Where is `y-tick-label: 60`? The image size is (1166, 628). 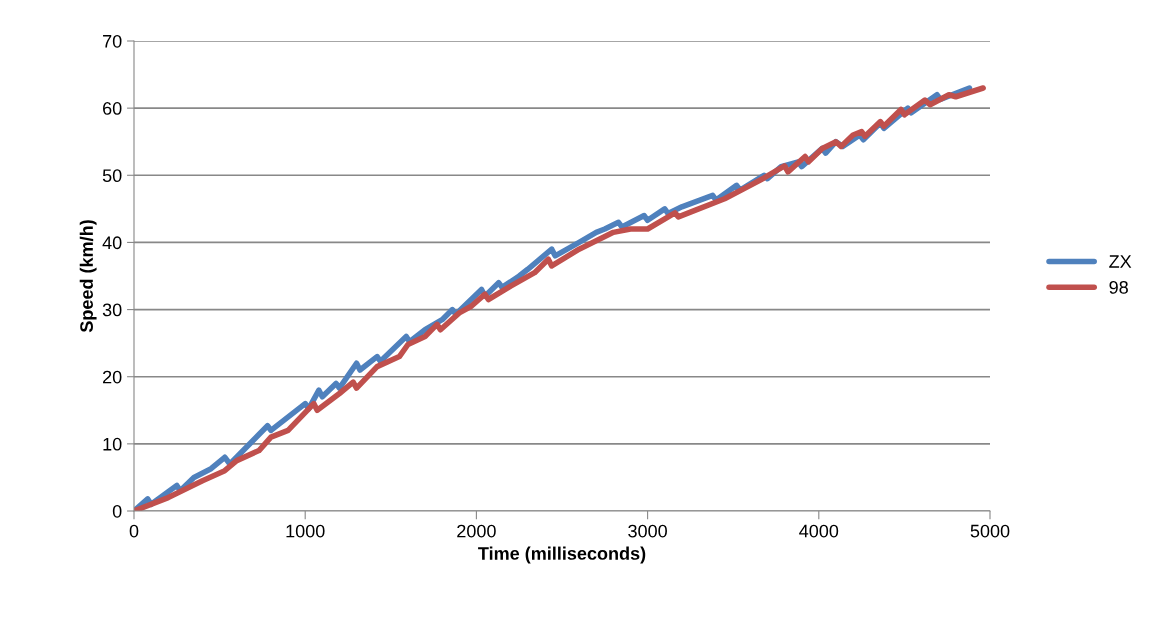
y-tick-label: 60 is located at coordinates (112, 108).